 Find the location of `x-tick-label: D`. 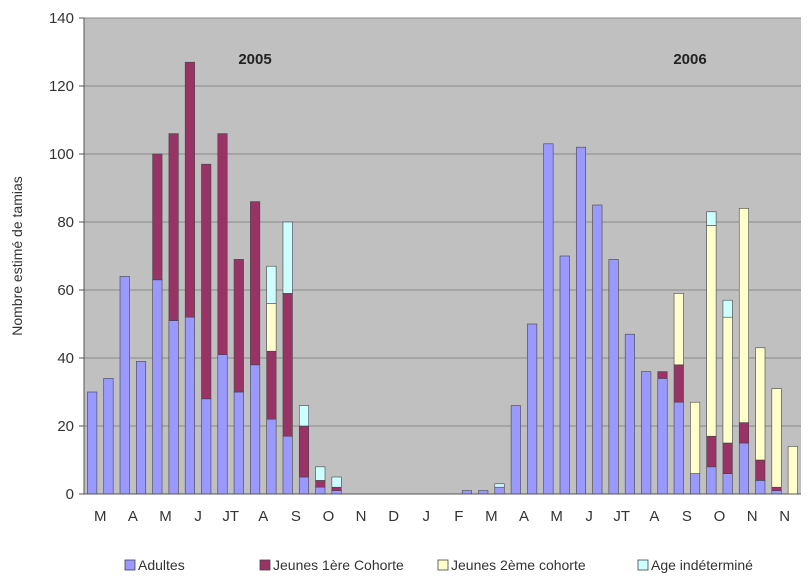

x-tick-label: D is located at coordinates (393, 516).